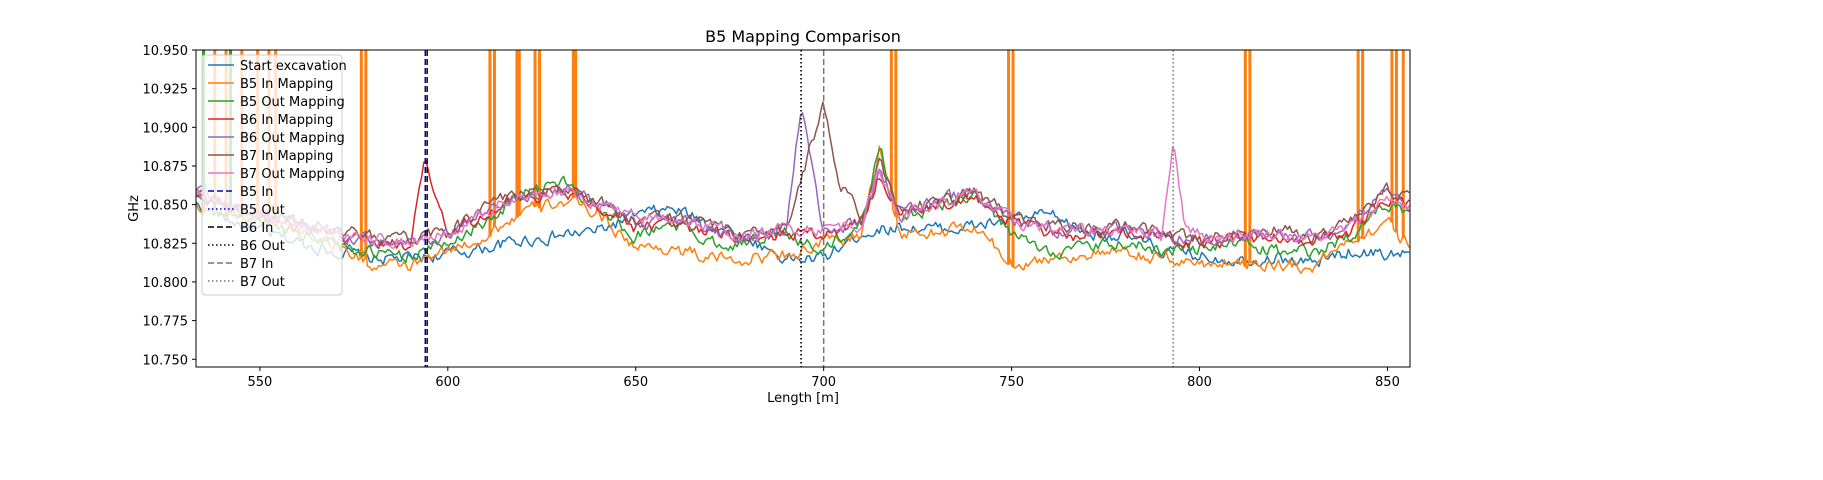 Image resolution: width=1823 pixels, height=480 pixels. What do you see at coordinates (803, 398) in the screenshot?
I see `x-axis-label: Length [m]` at bounding box center [803, 398].